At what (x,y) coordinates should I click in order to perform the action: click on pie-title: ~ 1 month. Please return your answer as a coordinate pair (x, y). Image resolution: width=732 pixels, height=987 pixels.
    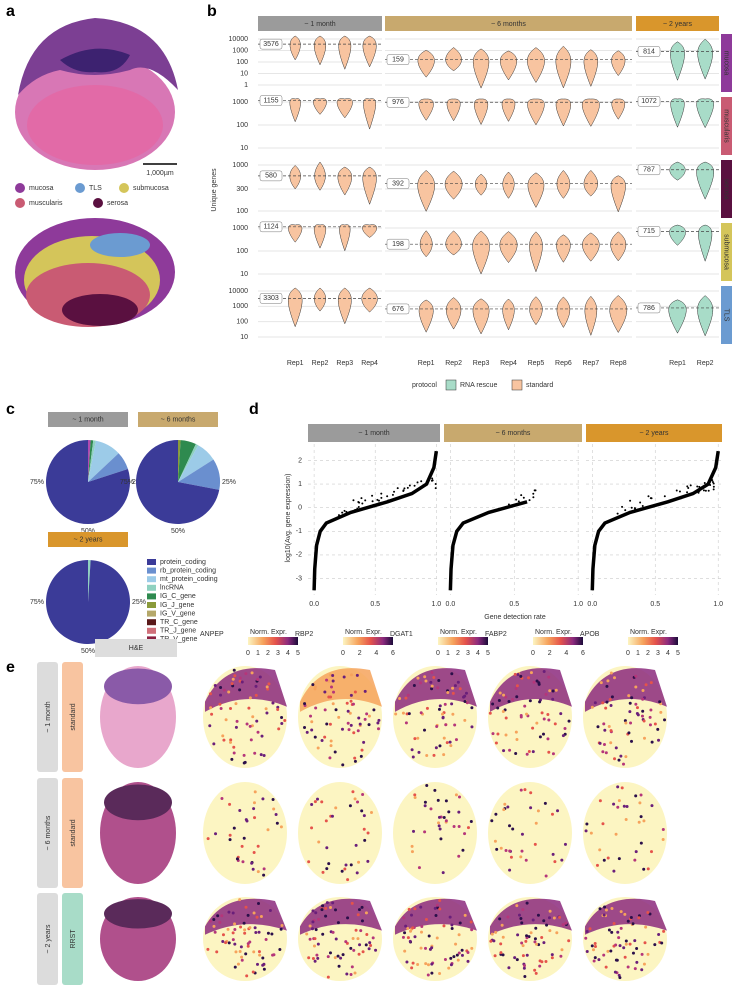
    Looking at the image, I should click on (87, 419).